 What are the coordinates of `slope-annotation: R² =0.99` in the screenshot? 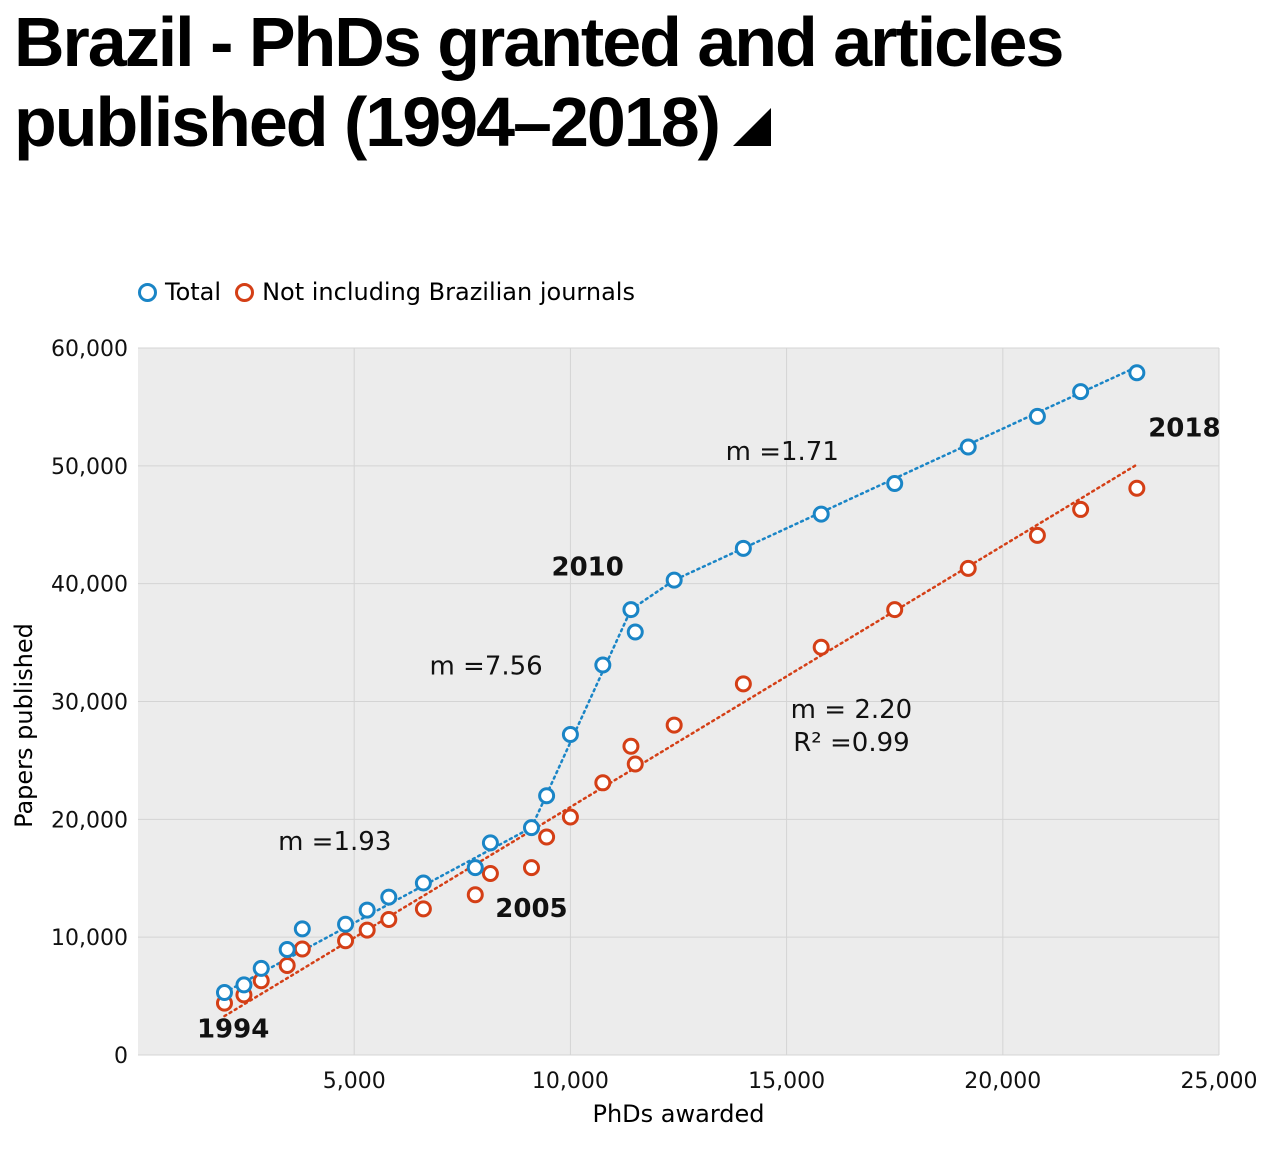 It's located at (851, 743).